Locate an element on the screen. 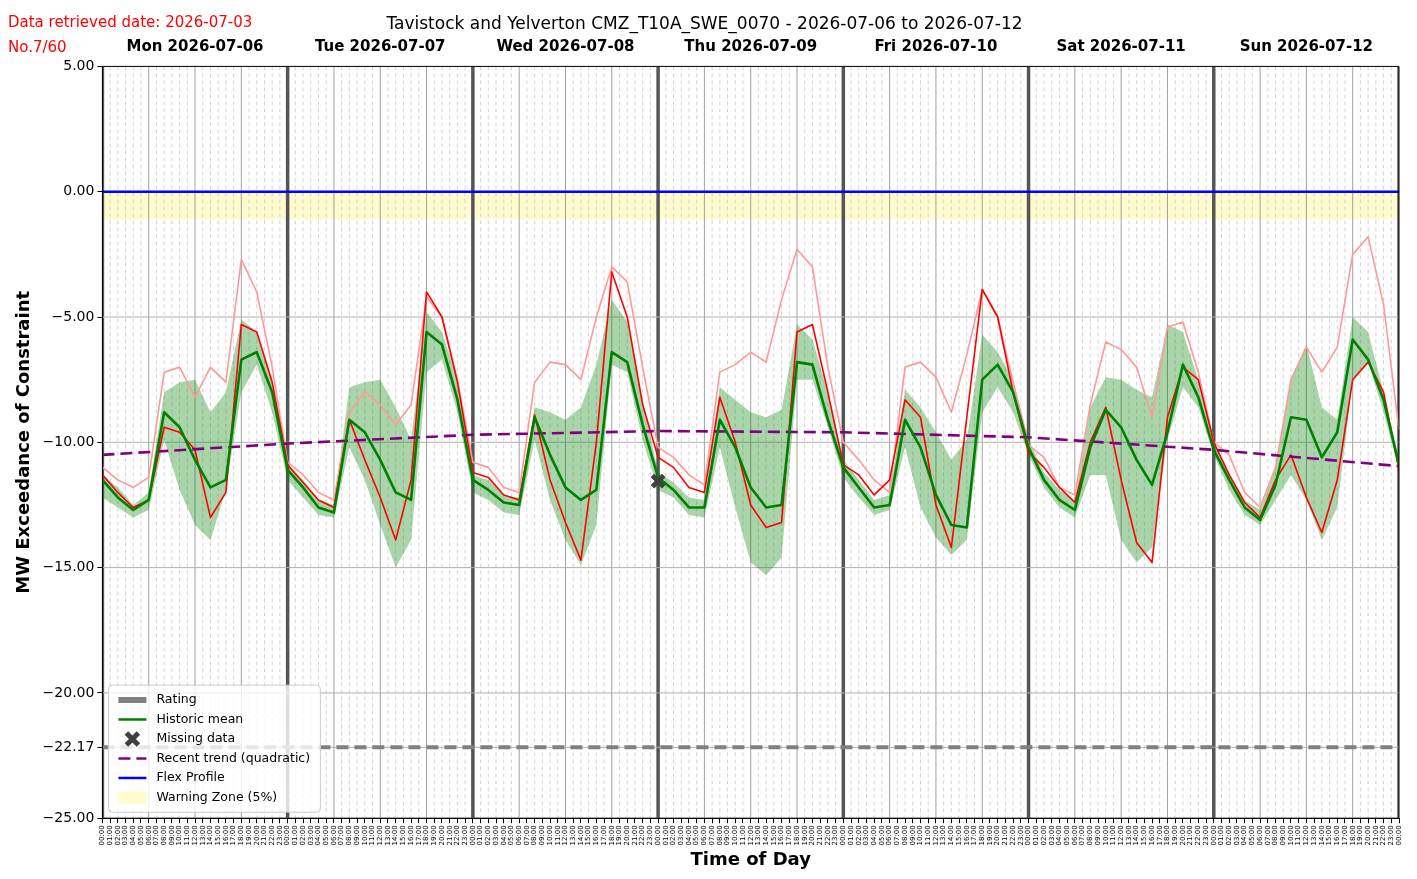 This screenshot has height=879, width=1417. x2-tick-label: Mon 2026-07-06 is located at coordinates (195, 46).